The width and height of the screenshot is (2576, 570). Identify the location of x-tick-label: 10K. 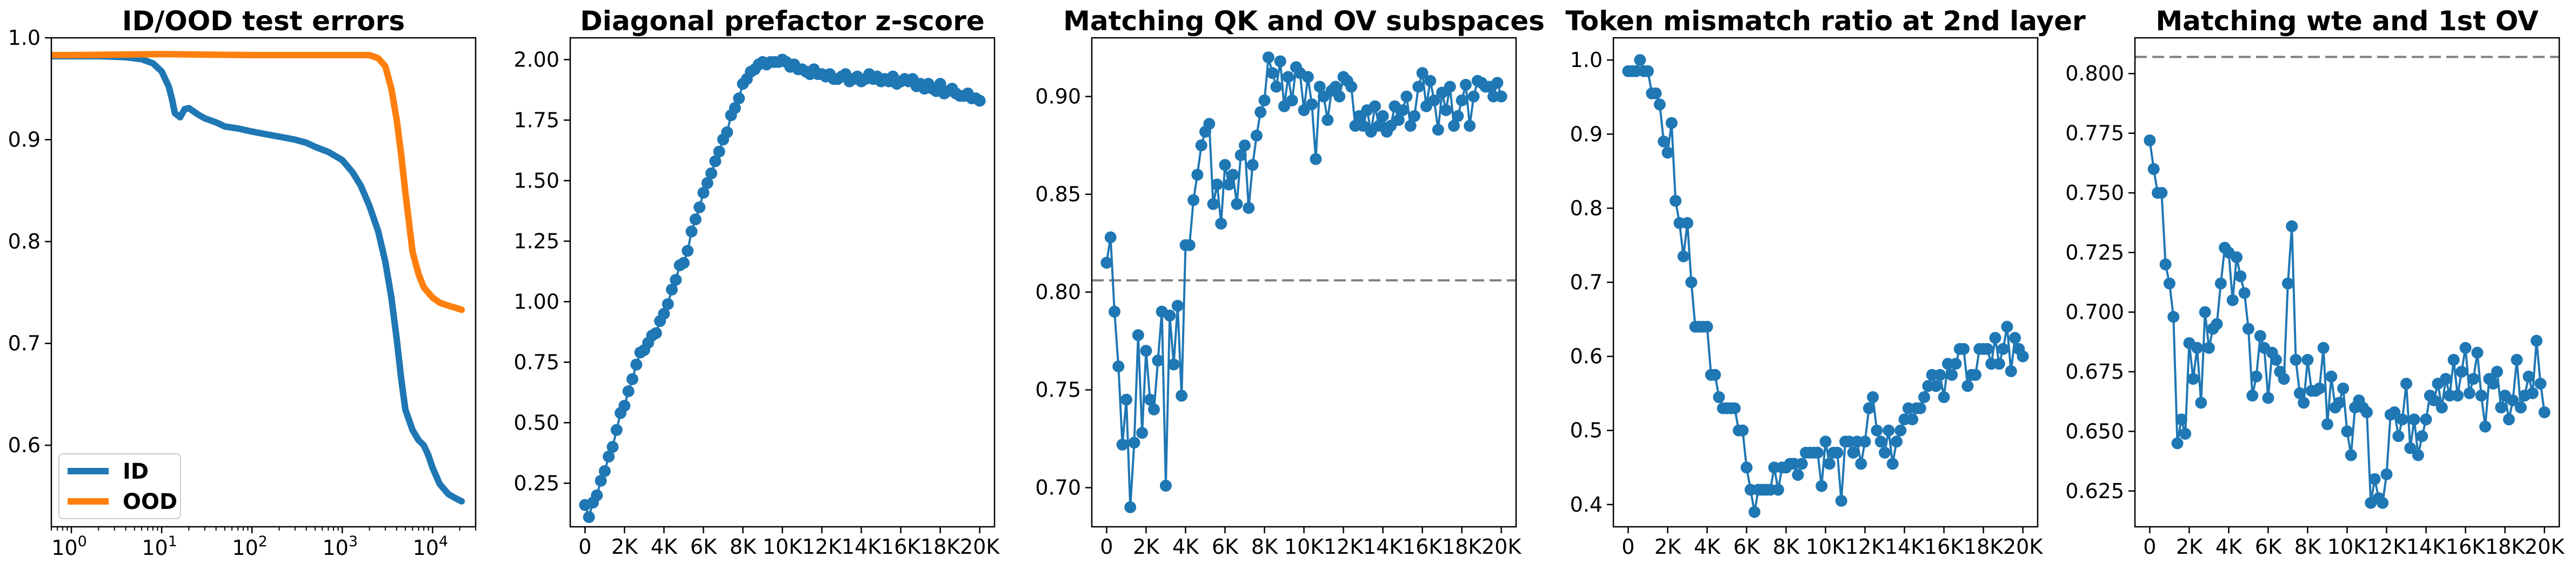
(2347, 547).